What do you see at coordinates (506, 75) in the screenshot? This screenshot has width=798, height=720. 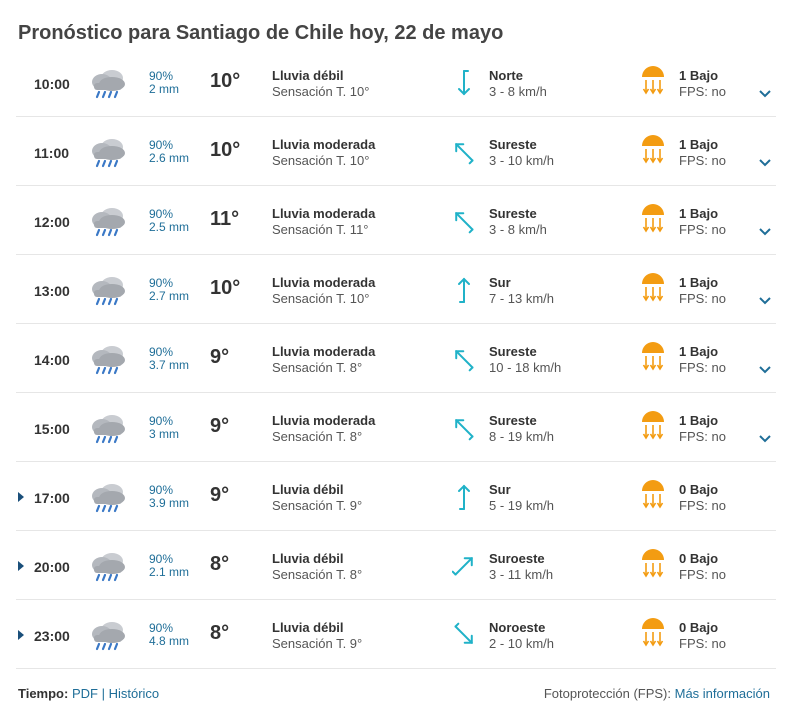 I see `wind-direction: Norte` at bounding box center [506, 75].